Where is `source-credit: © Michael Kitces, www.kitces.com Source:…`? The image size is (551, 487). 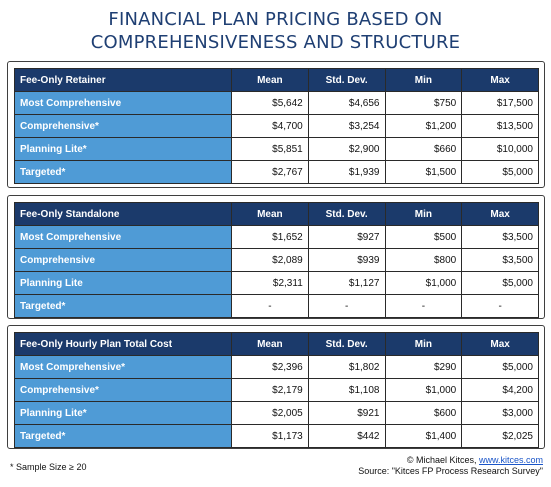 source-credit: © Michael Kitces, www.kitces.com Source:… is located at coordinates (450, 466).